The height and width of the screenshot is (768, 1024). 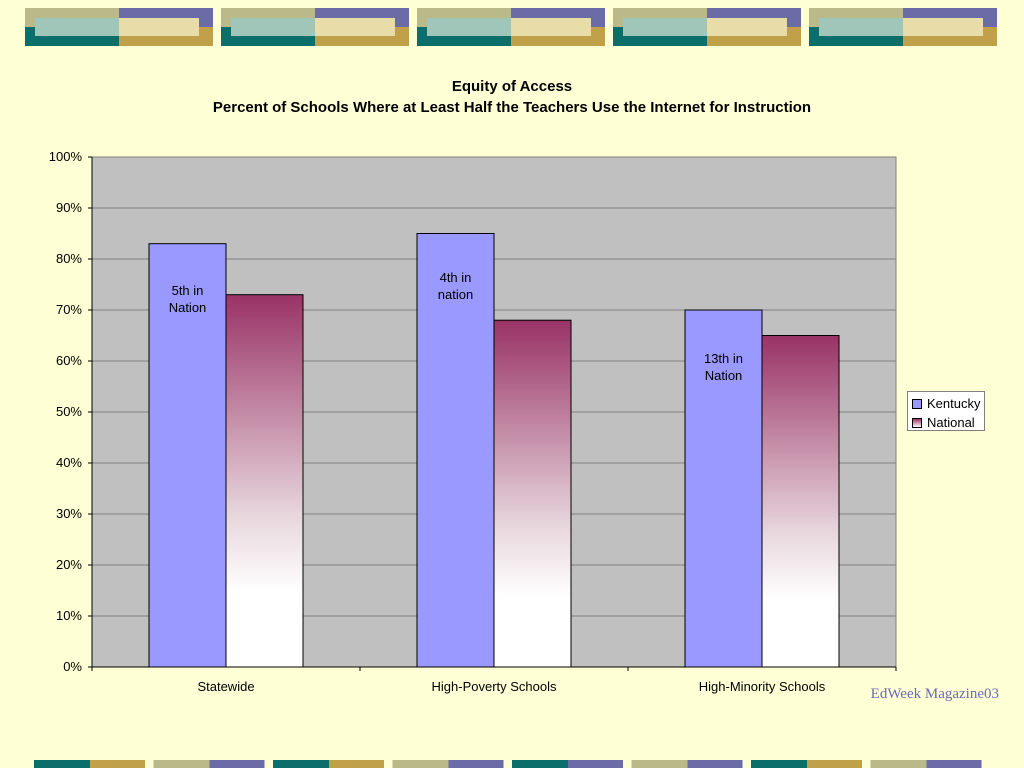 What do you see at coordinates (68, 411) in the screenshot?
I see `y-tick-label: 50%` at bounding box center [68, 411].